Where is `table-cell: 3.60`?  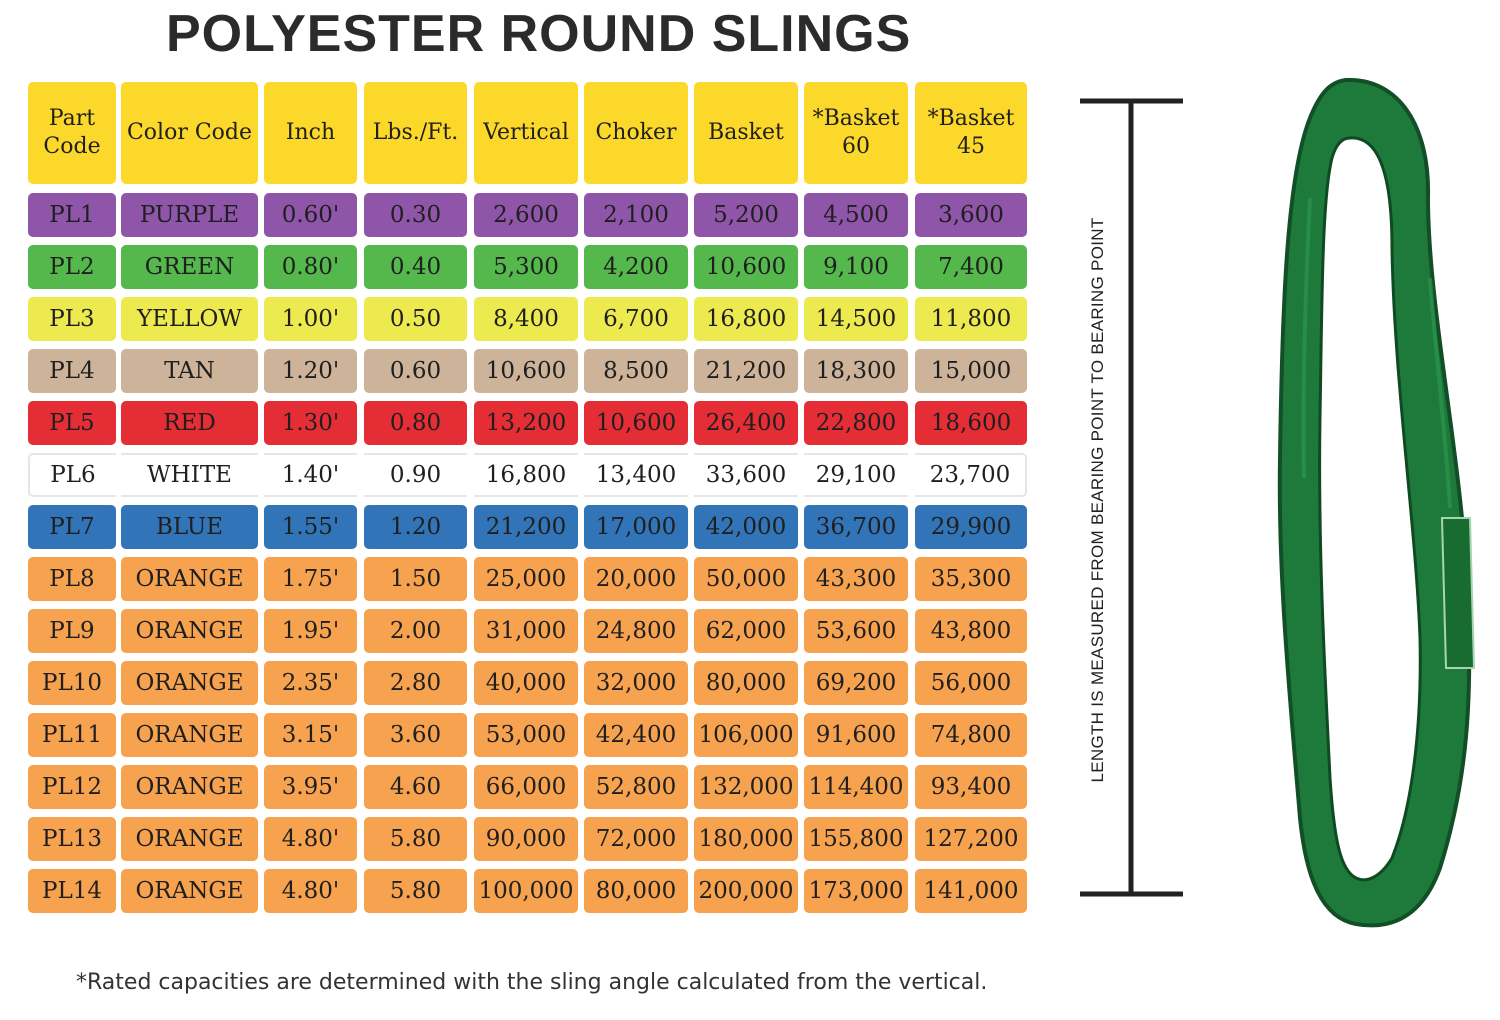
table-cell: 3.60 is located at coordinates (415, 735).